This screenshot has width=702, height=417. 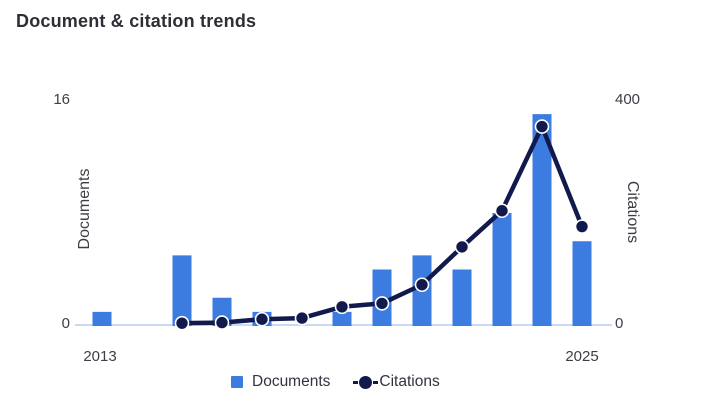 What do you see at coordinates (619, 323) in the screenshot?
I see `right-axis-min-tick: 0` at bounding box center [619, 323].